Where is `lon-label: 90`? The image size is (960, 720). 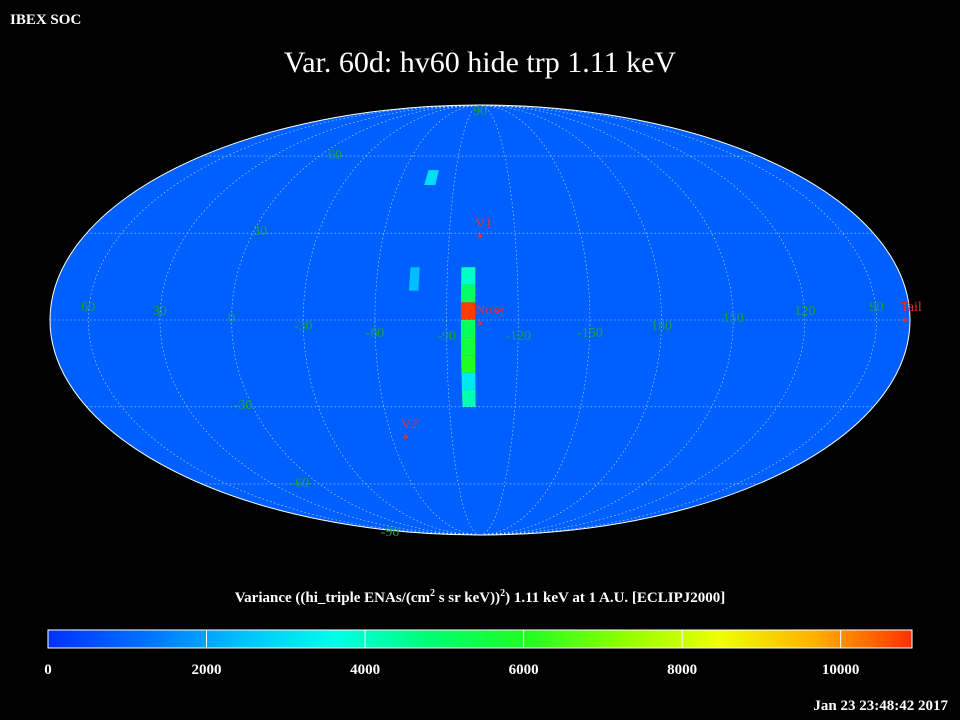
lon-label: 90 is located at coordinates (877, 307).